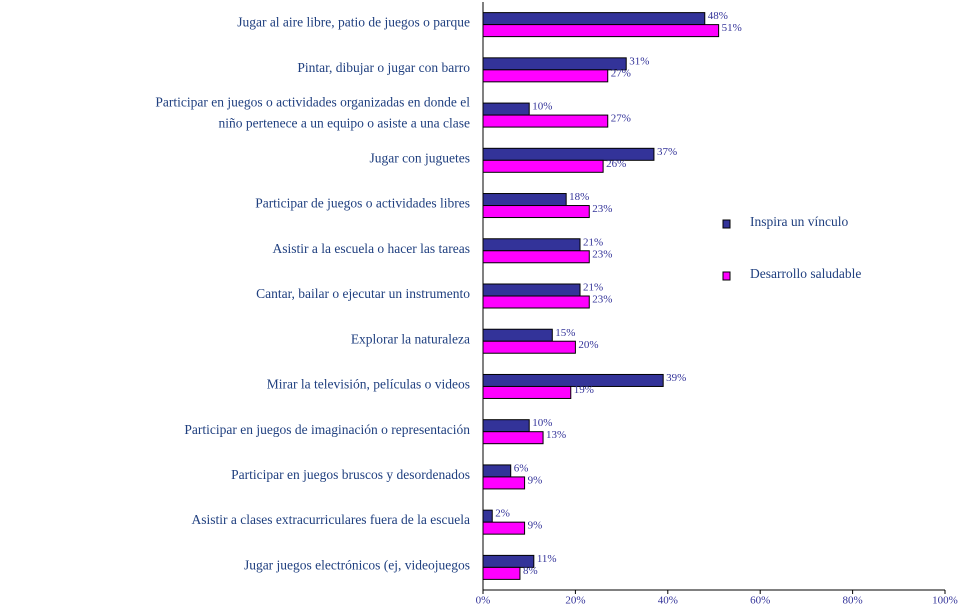 The image size is (967, 610). I want to click on value-label: 2%, so click(502, 514).